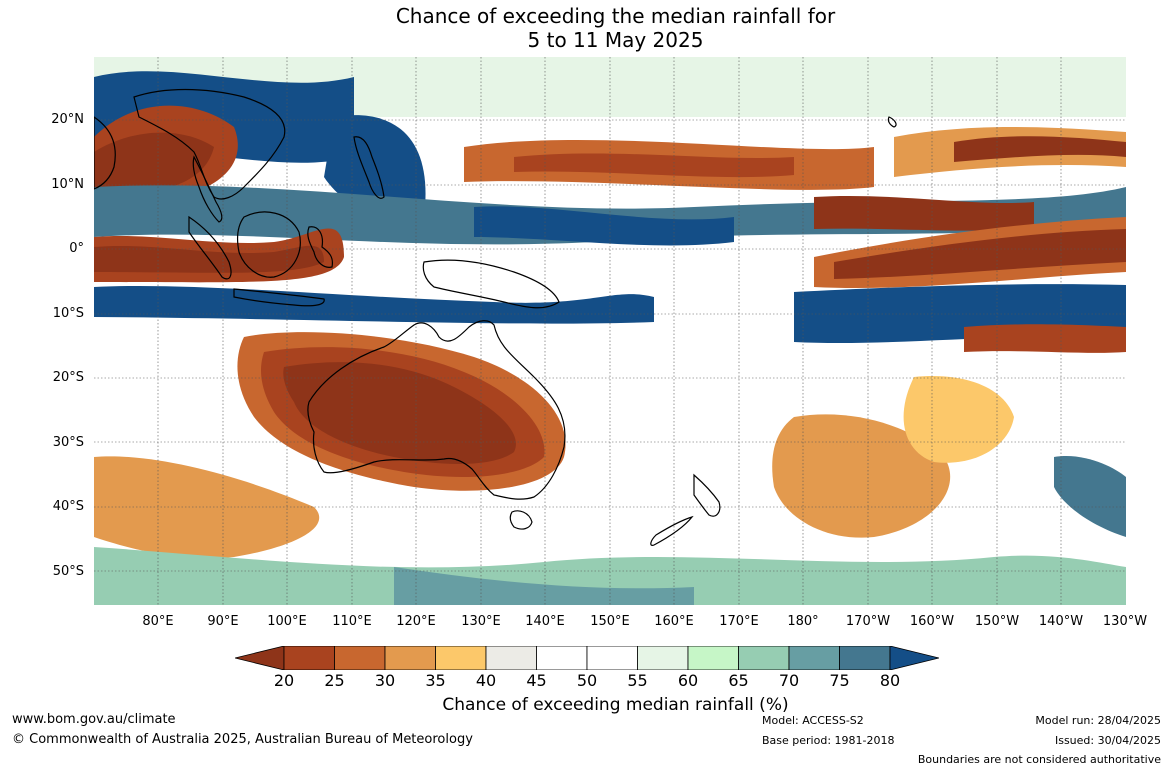 This screenshot has height=770, width=1173. I want to click on colorbar-tick-label: 70, so click(789, 680).